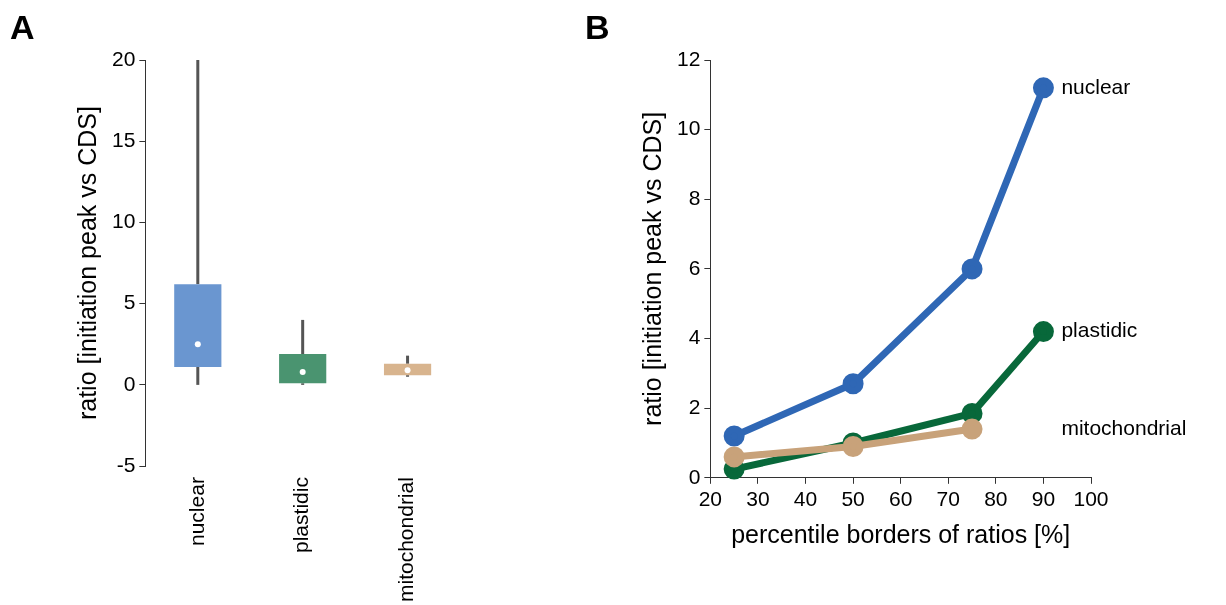 Image resolution: width=1226 pixels, height=605 pixels. Describe the element at coordinates (996, 499) in the screenshot. I see `x-tick-label: 80` at that location.